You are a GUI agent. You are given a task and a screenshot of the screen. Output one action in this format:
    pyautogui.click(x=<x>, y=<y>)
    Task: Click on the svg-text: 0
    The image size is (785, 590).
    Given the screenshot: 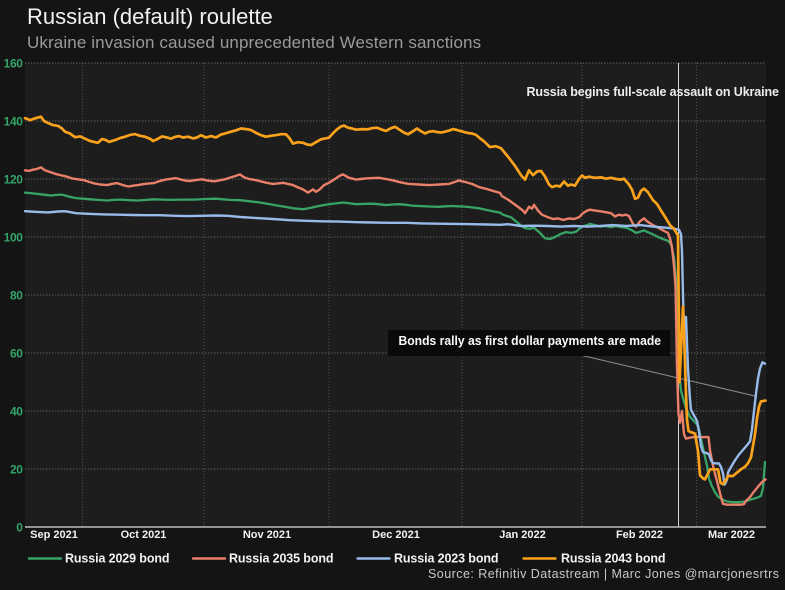 What is the action you would take?
    pyautogui.click(x=19, y=527)
    